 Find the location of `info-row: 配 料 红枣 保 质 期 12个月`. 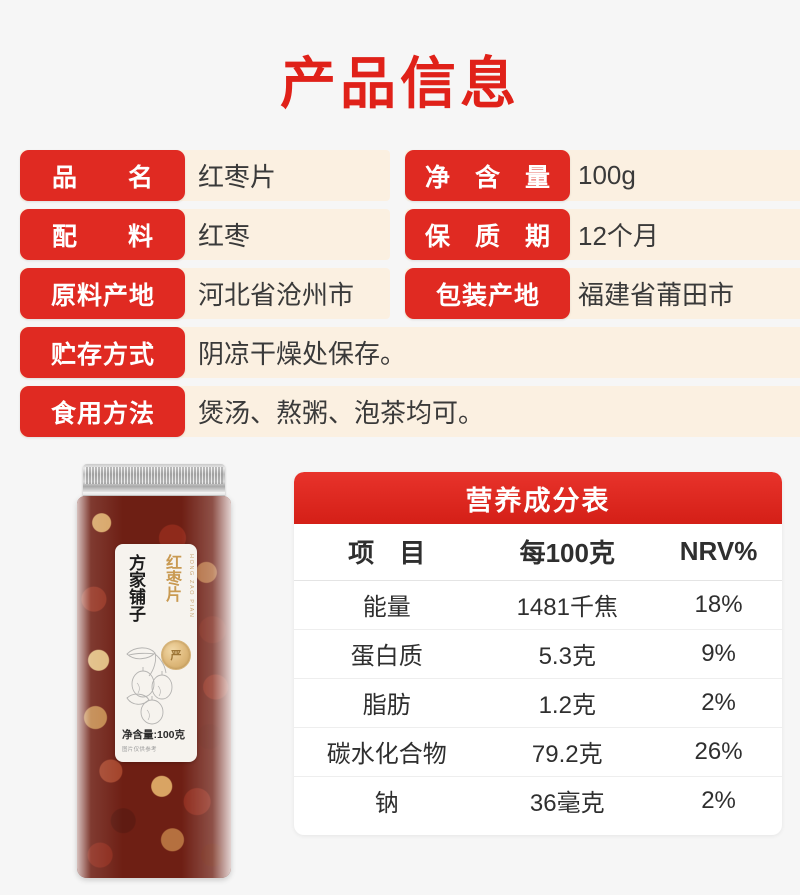

info-row: 配 料 红枣 保 质 期 12个月 is located at coordinates (400, 234).